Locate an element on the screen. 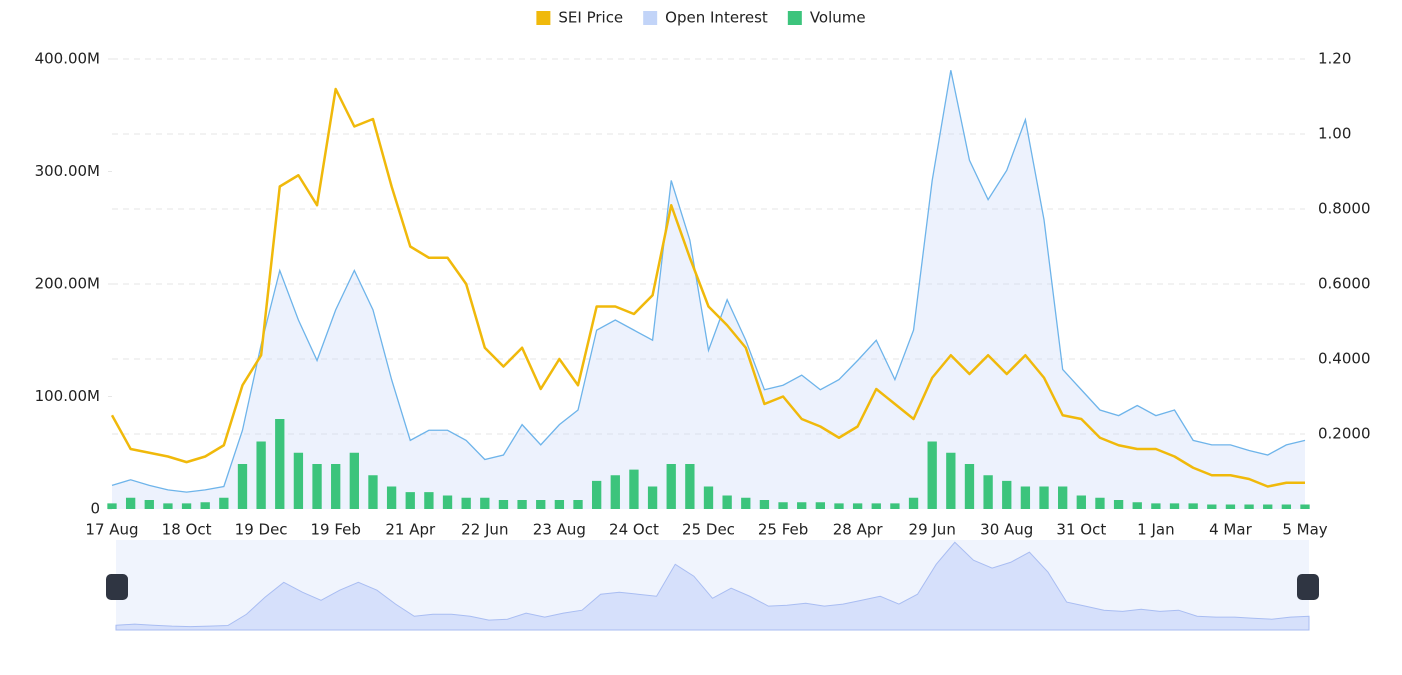  x-tick-label: 4 Mar is located at coordinates (1230, 530).